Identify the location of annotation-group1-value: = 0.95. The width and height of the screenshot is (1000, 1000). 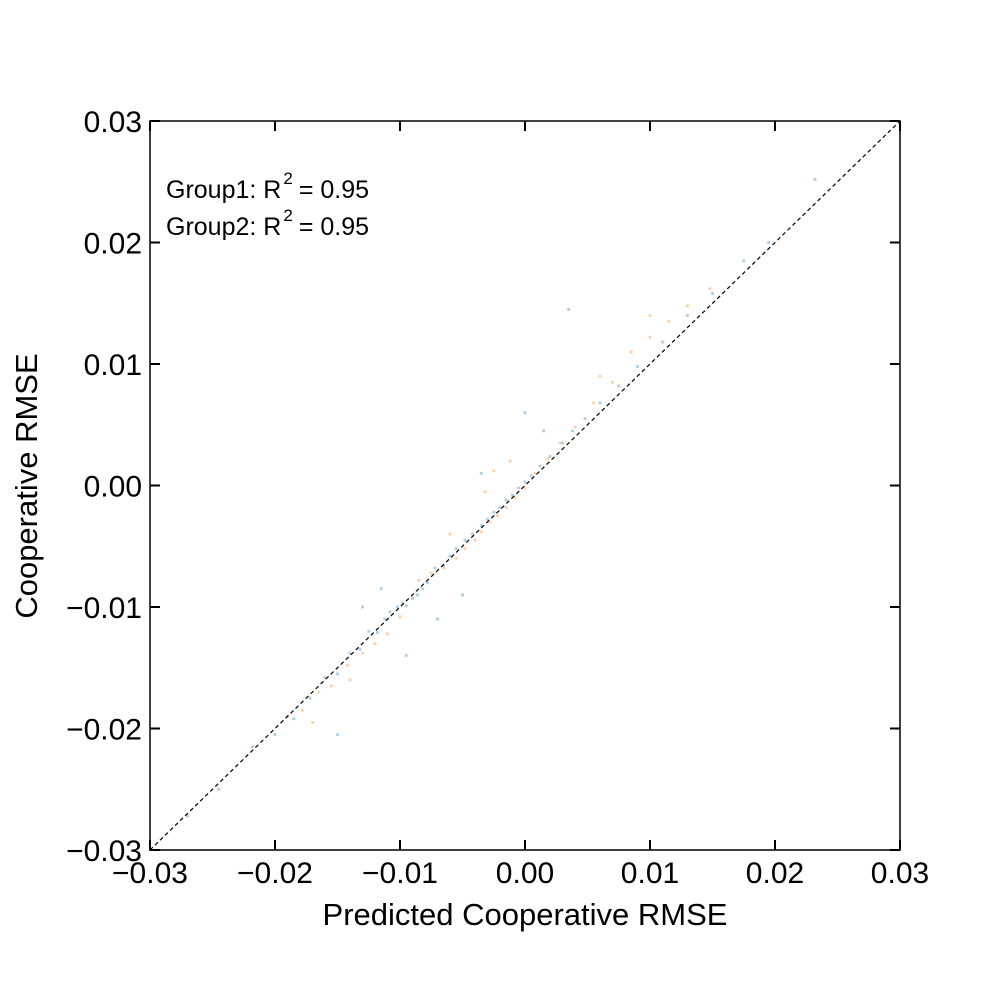
(334, 190).